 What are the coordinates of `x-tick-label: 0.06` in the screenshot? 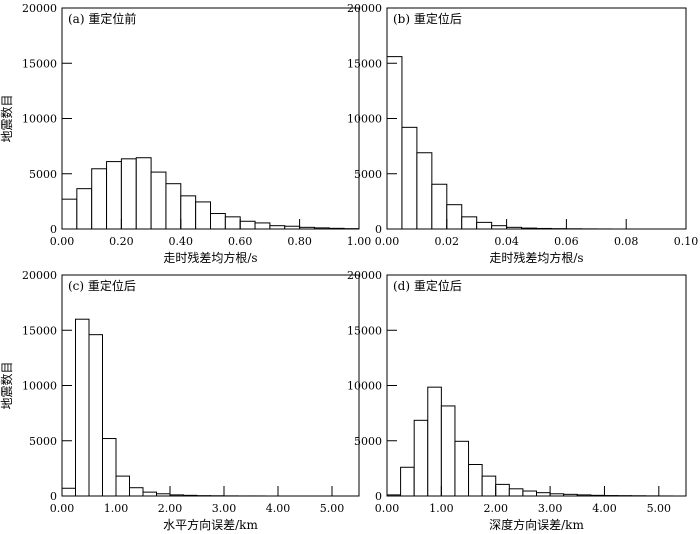 It's located at (566, 241).